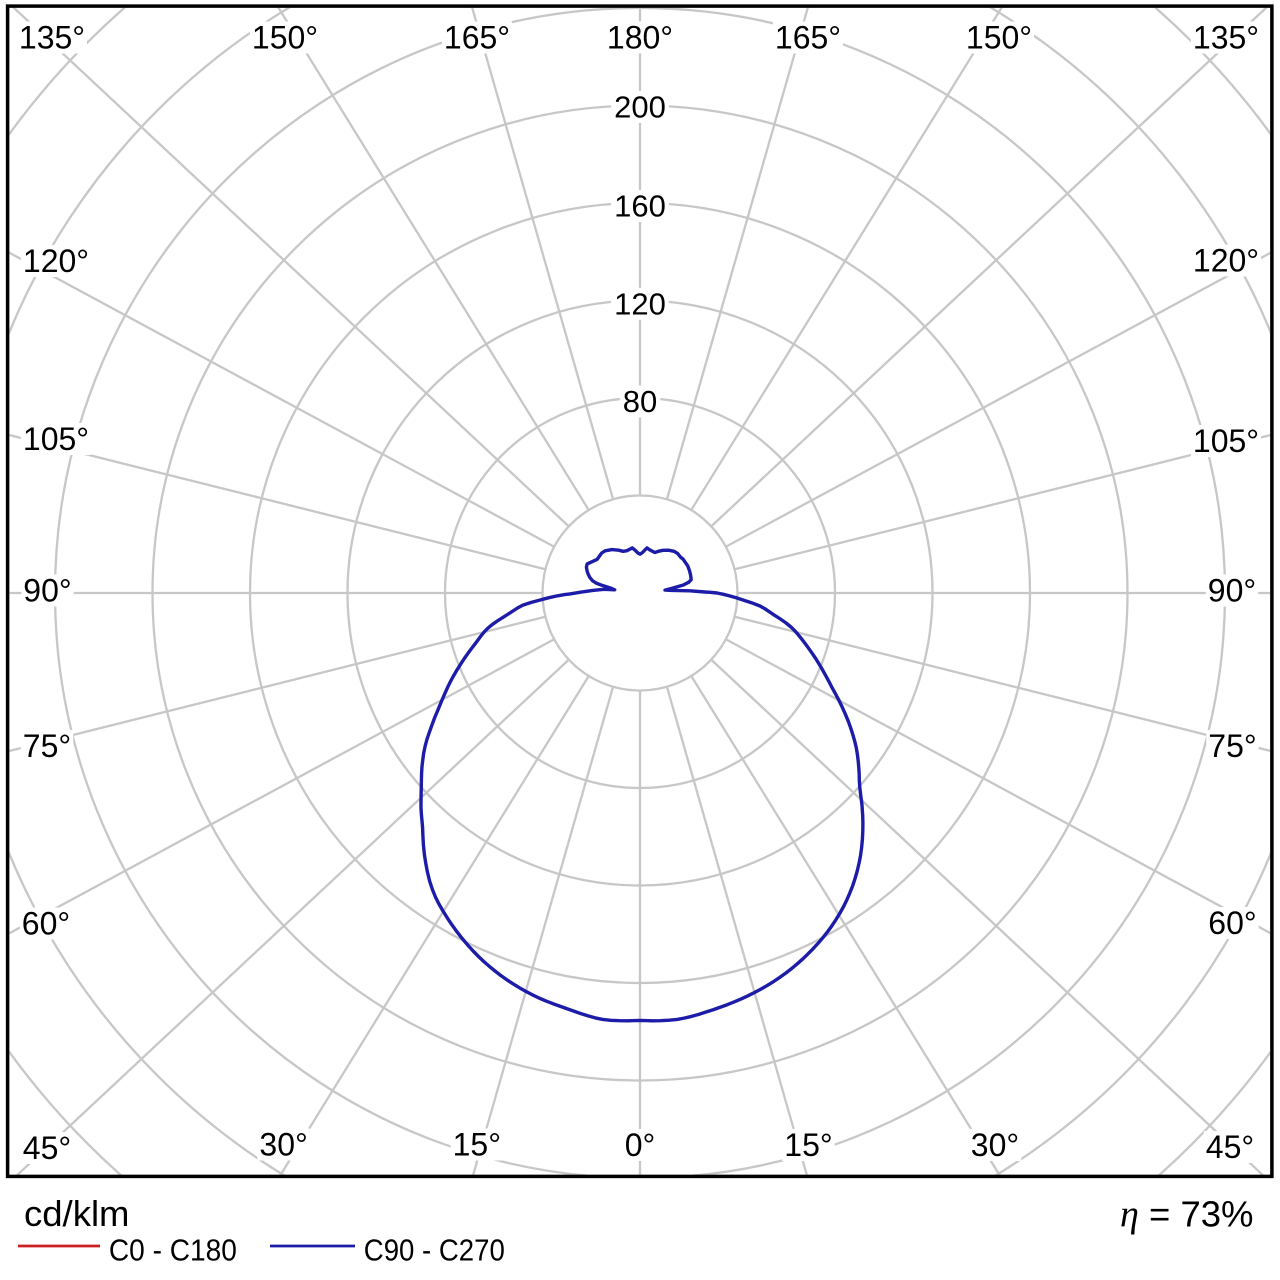 The image size is (1280, 1280). What do you see at coordinates (640, 38) in the screenshot?
I see `svg-text: 180°` at bounding box center [640, 38].